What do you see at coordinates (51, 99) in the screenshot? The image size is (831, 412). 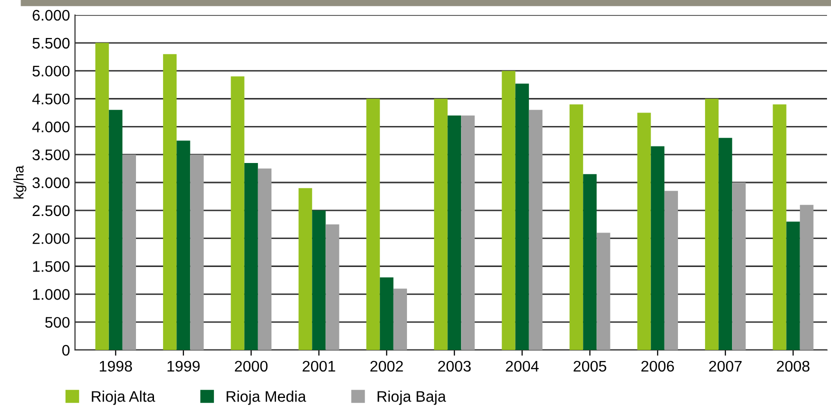 I see `y-tick-label: 4.500` at bounding box center [51, 99].